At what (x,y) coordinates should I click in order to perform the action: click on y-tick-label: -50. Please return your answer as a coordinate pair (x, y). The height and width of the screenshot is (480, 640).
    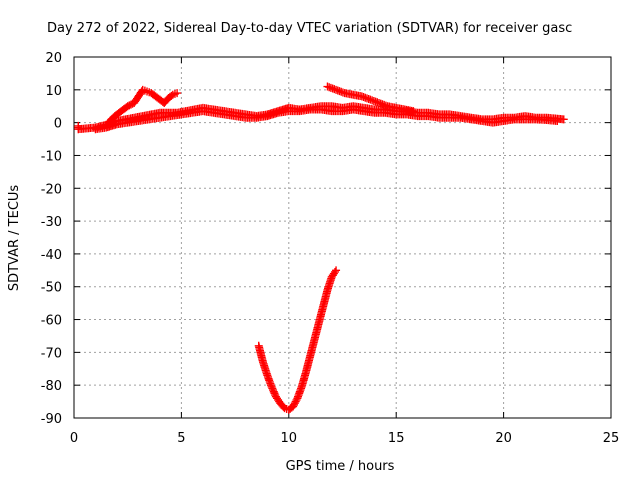
    Looking at the image, I should click on (51, 288).